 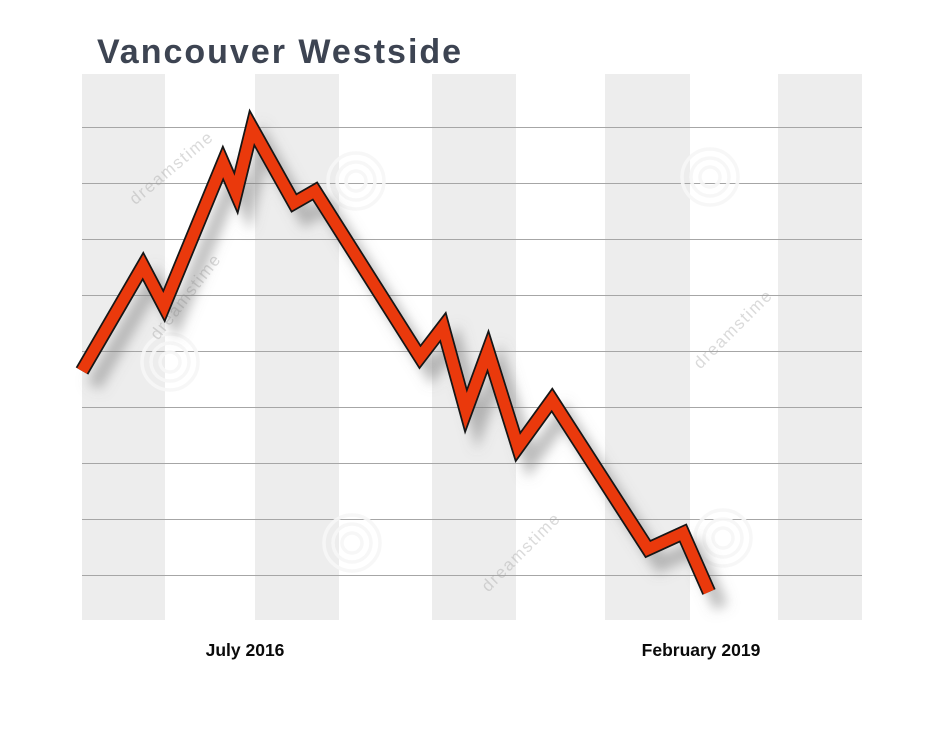 I want to click on x-axis-label-start: July 2016, so click(x=245, y=650).